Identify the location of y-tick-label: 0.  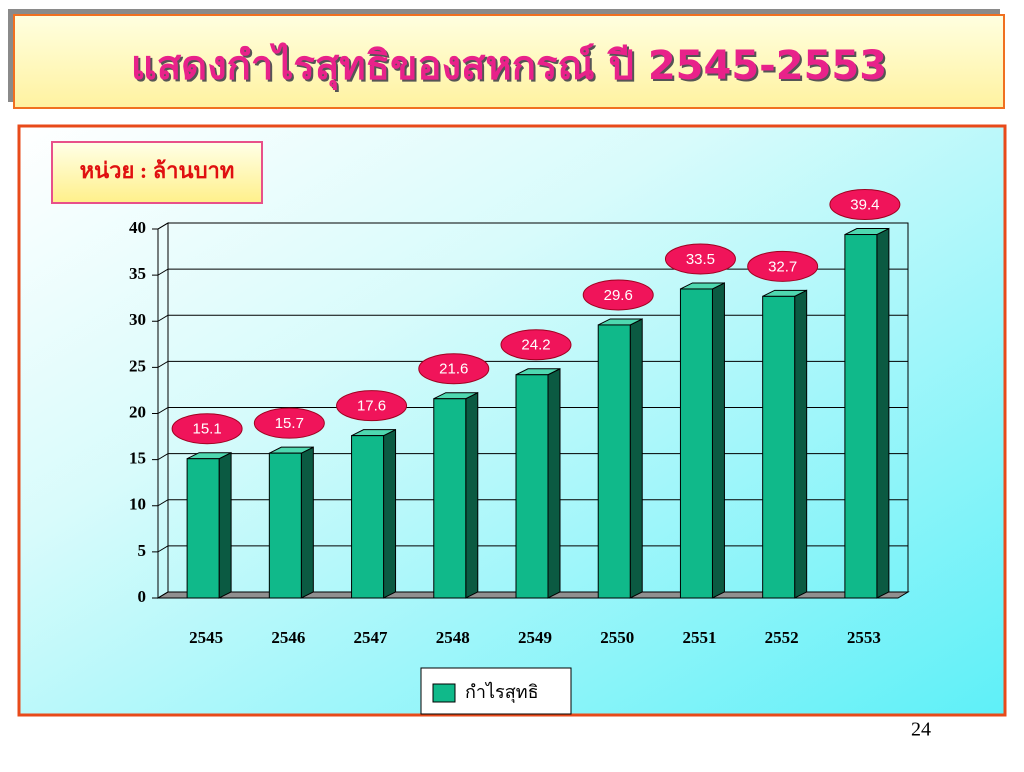
(142, 596).